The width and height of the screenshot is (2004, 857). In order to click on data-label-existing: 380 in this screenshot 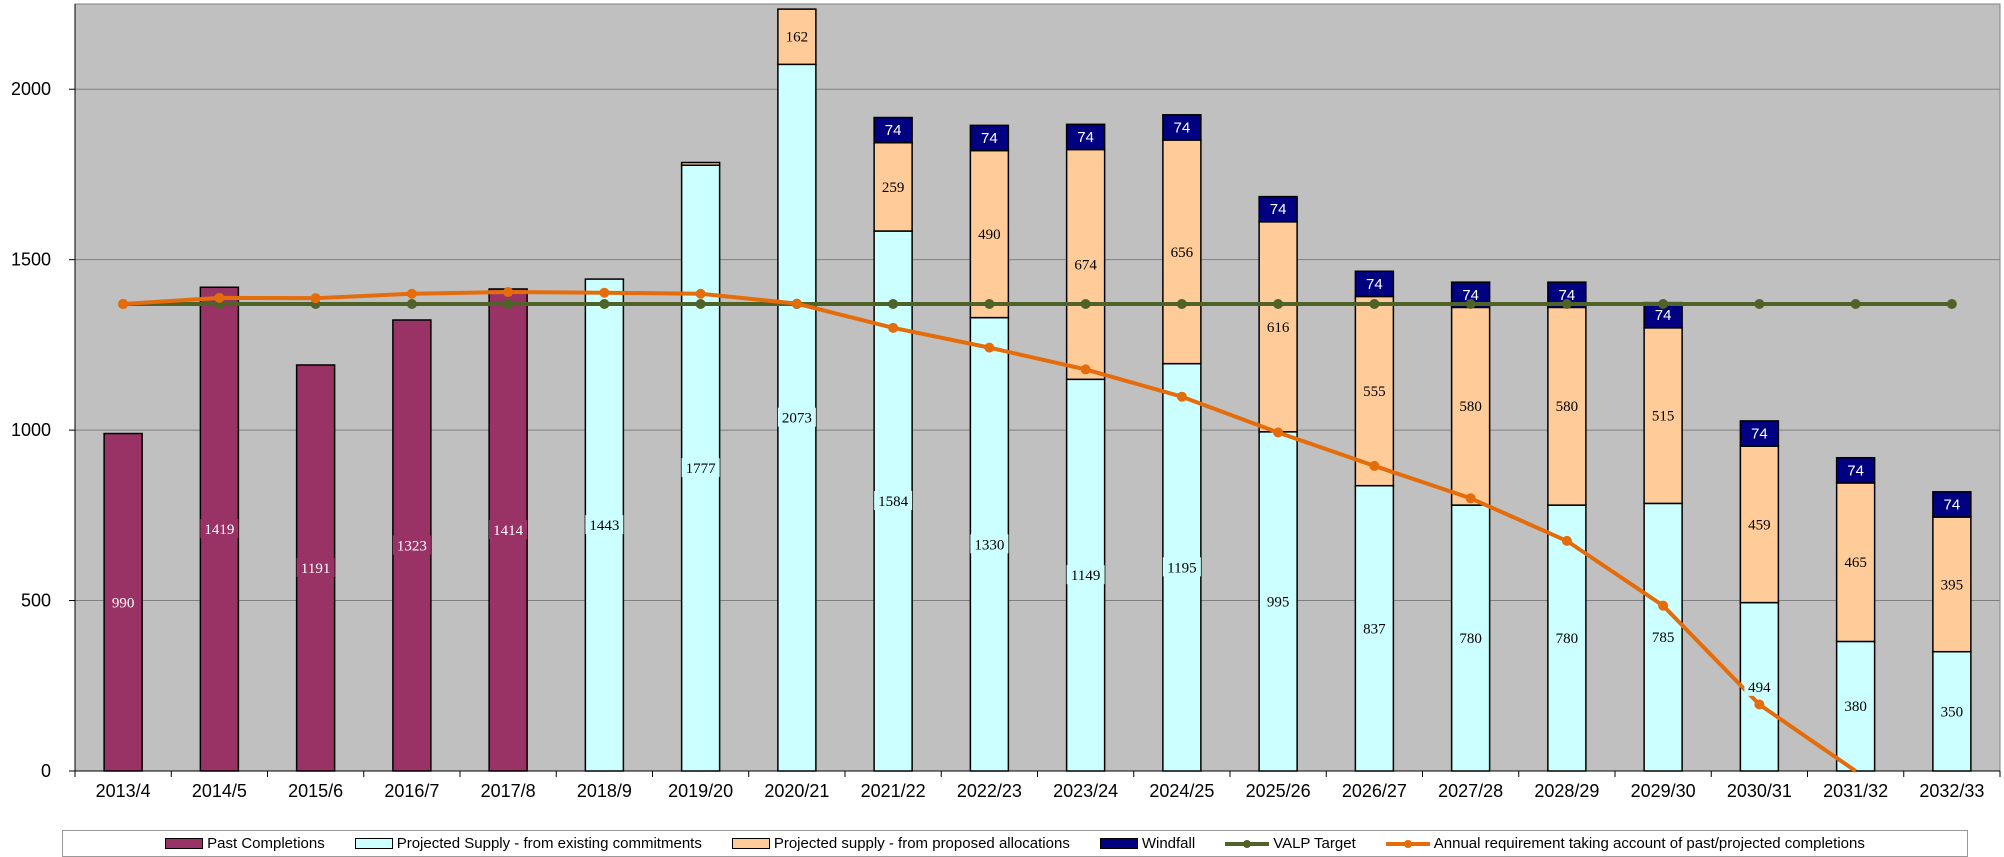, I will do `click(1855, 707)`.